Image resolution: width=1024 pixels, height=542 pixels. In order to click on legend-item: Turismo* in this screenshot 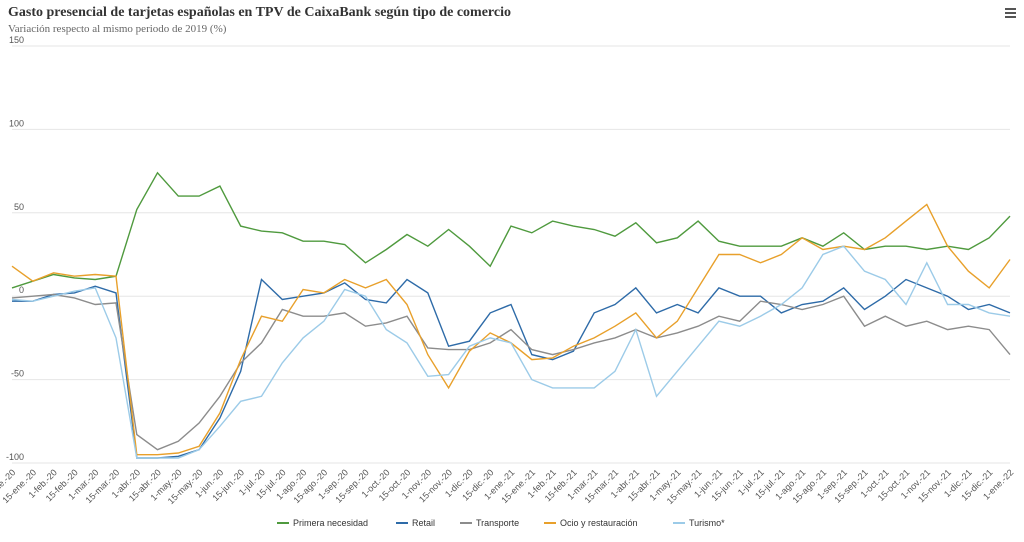, I will do `click(699, 523)`.